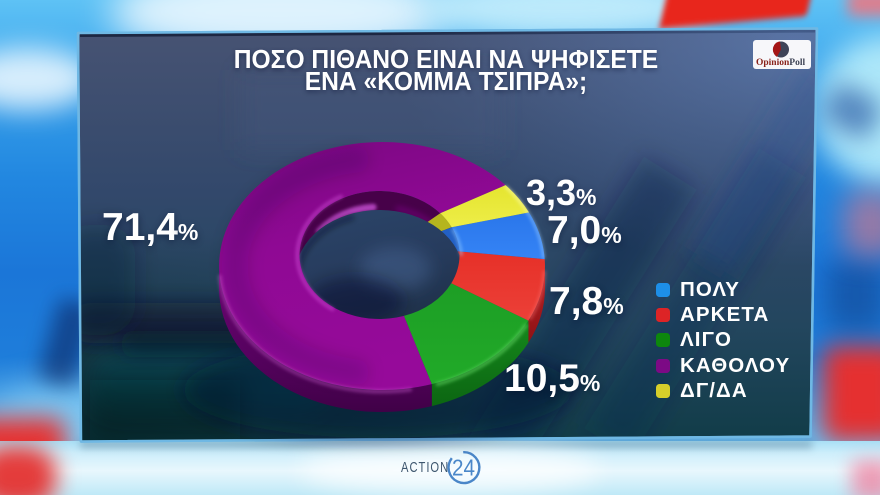  What do you see at coordinates (780, 63) in the screenshot?
I see `svg-text: OpinionPoll` at bounding box center [780, 63].